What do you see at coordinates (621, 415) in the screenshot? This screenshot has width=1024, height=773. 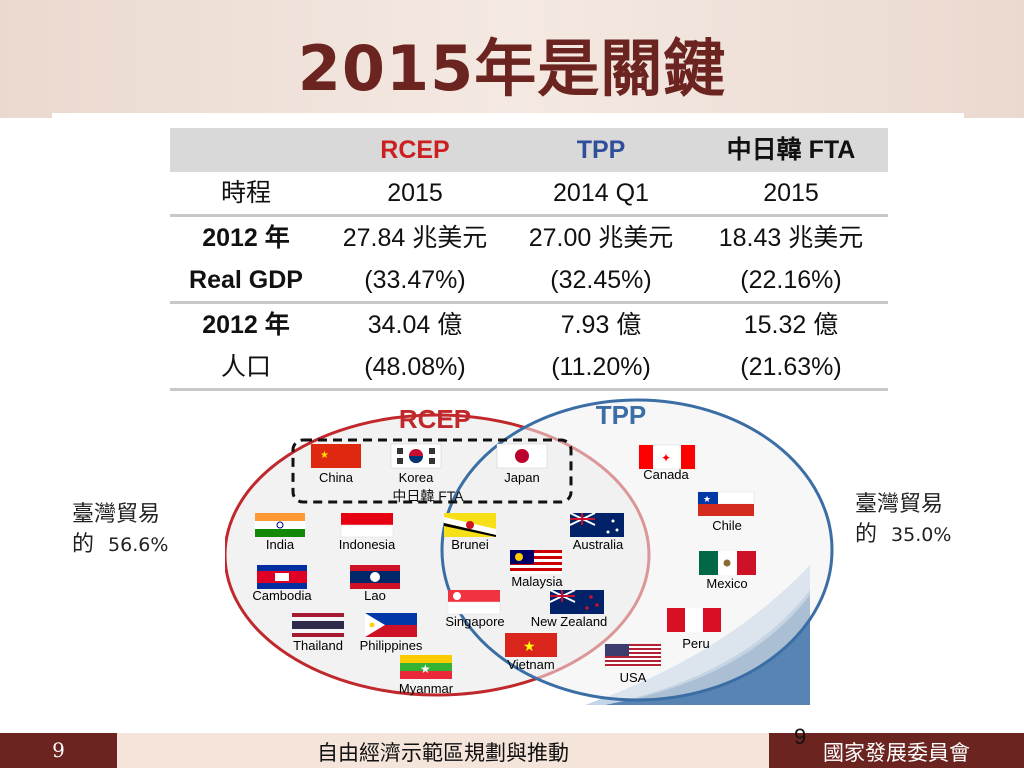 I see `tpp-label: TPP` at bounding box center [621, 415].